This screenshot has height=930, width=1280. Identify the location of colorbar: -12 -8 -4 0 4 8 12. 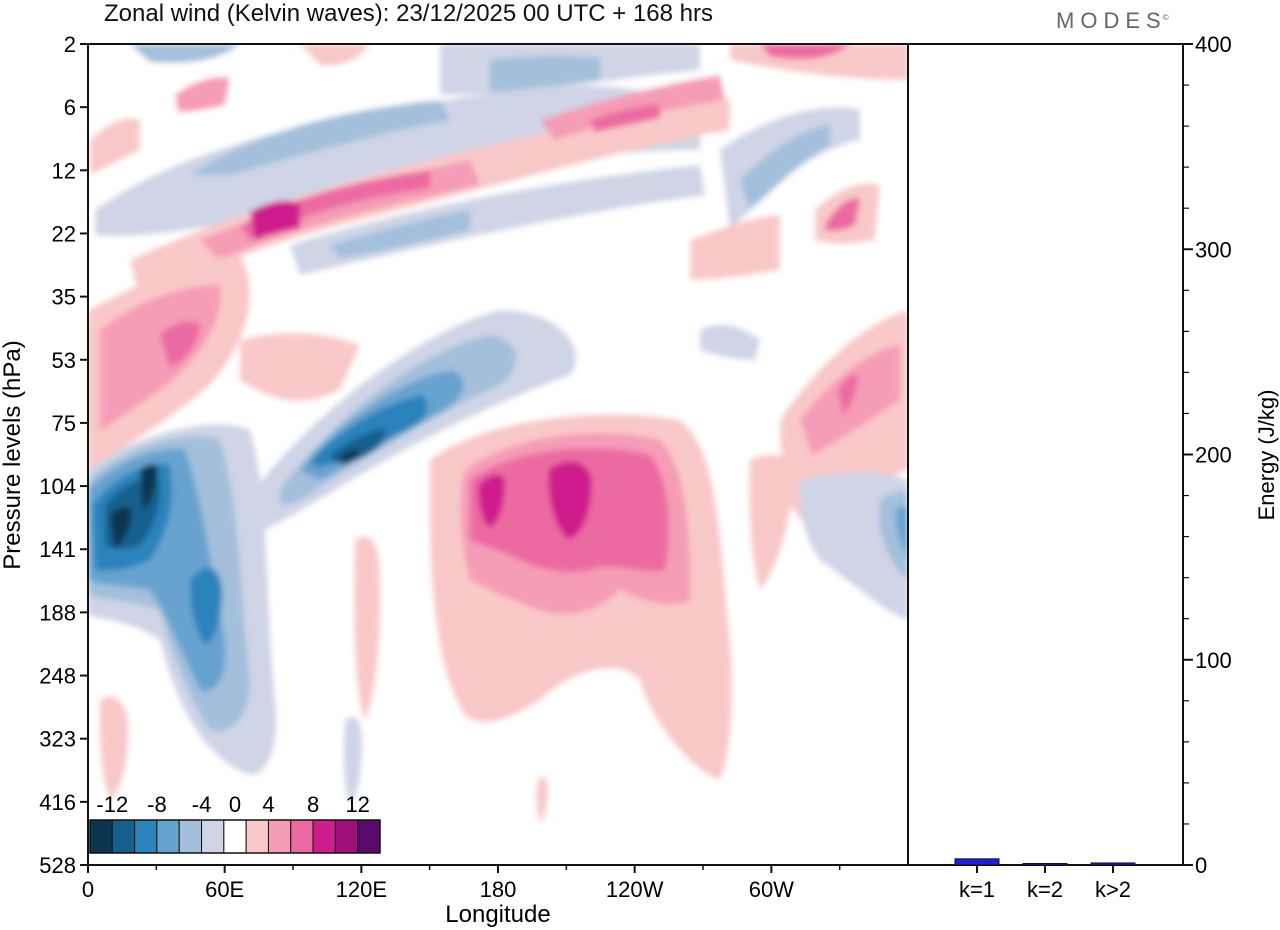
(235, 823).